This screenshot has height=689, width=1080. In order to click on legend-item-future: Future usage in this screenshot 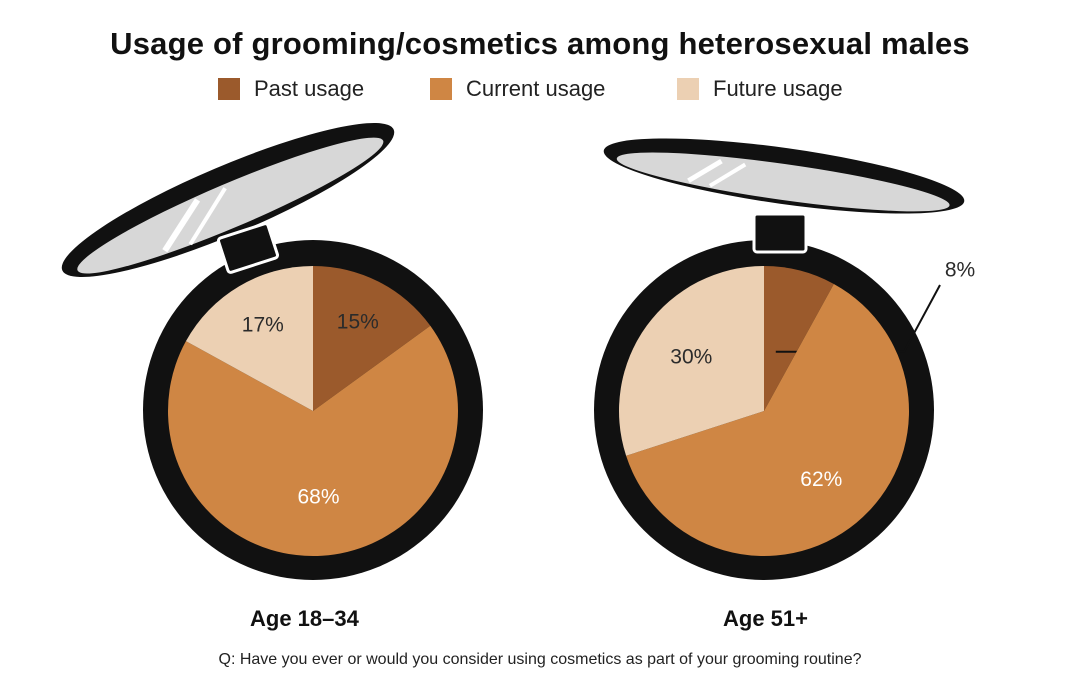, I will do `click(760, 89)`.